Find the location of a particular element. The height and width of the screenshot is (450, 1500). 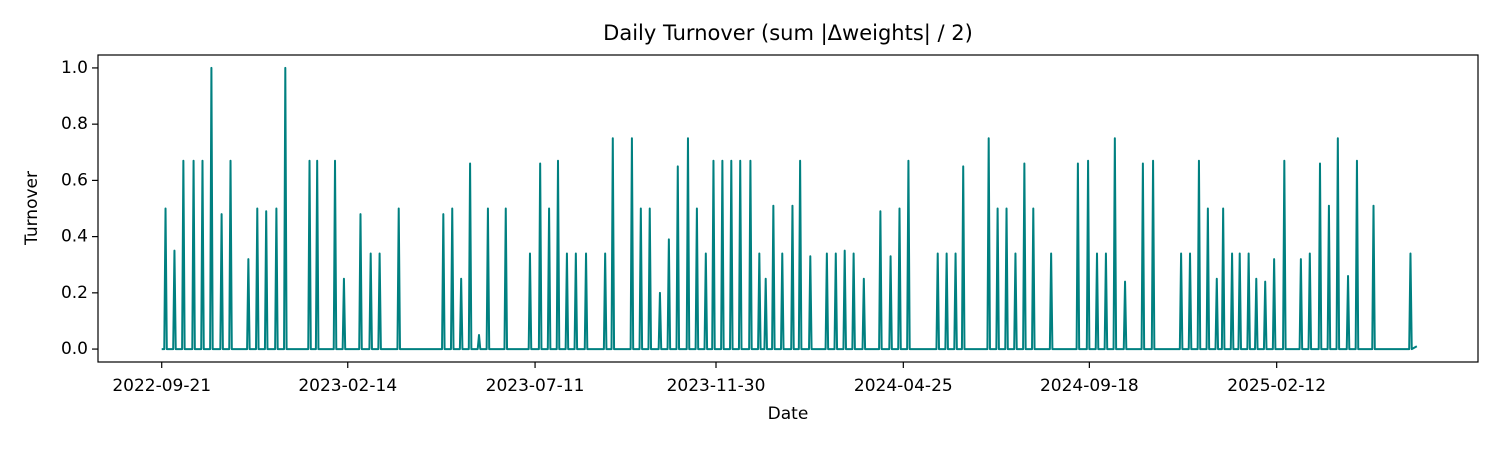

x-tick-label: 2023-11-30 is located at coordinates (716, 386).